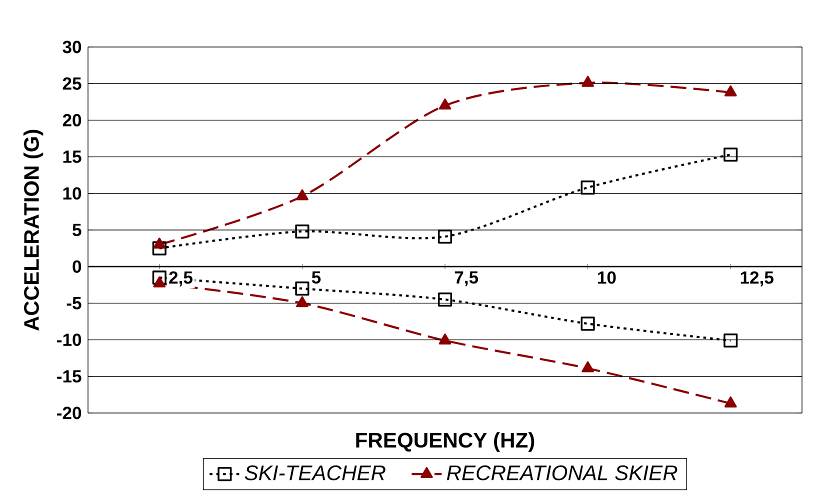 The height and width of the screenshot is (504, 832). I want to click on y-tick-label: -5, so click(74, 303).